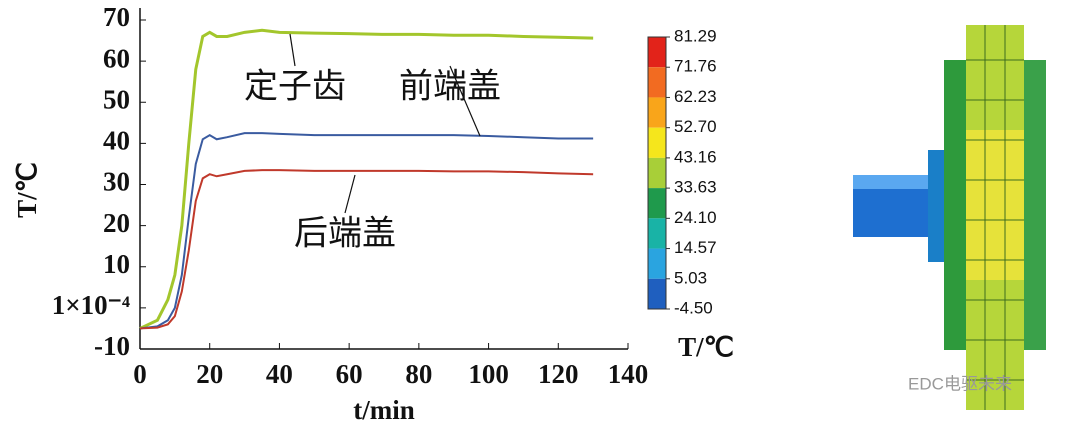 This screenshot has width=1080, height=433. I want to click on colorbar-frame, so click(657, 173).